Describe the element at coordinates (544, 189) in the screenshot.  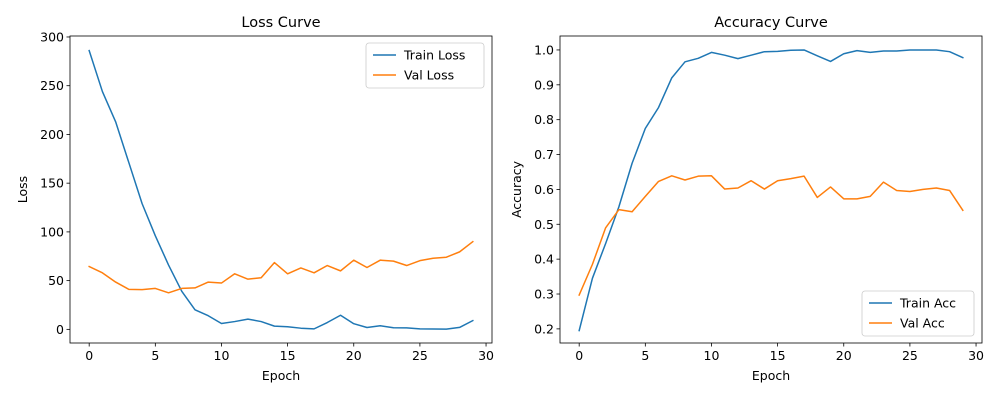
I see `y-tick-label: 0.6` at that location.